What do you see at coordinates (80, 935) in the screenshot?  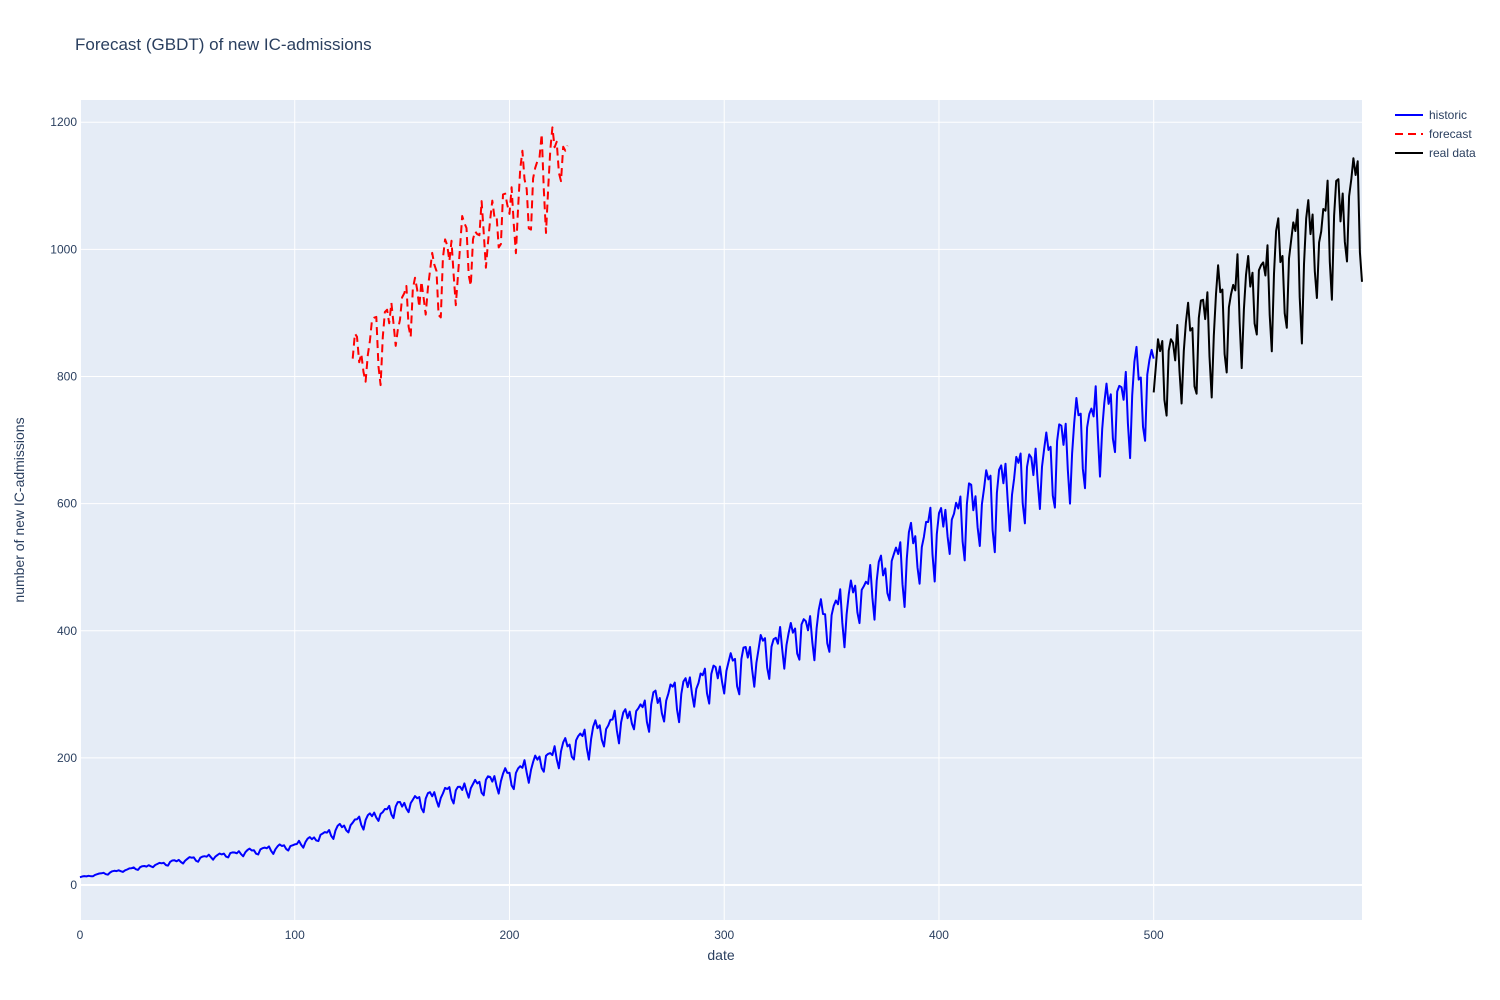 I see `x-tick-label: 0` at bounding box center [80, 935].